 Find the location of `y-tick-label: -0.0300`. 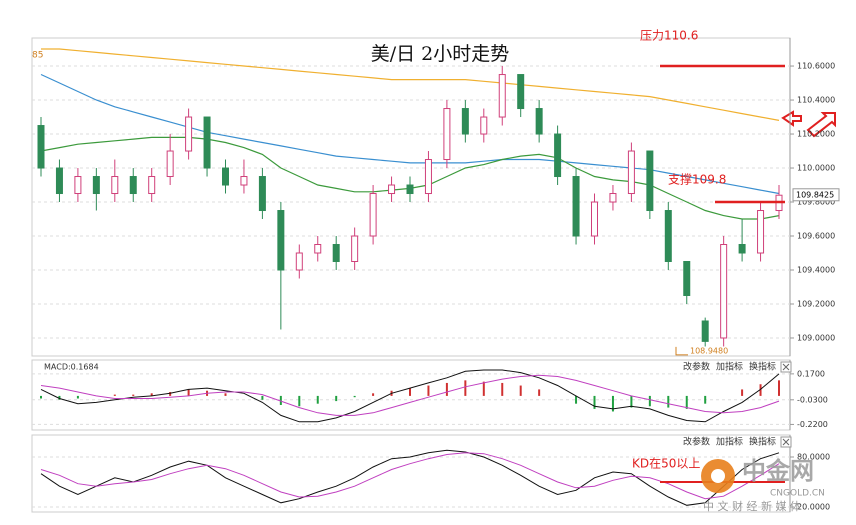

y-tick-label: -0.0300 is located at coordinates (812, 399).